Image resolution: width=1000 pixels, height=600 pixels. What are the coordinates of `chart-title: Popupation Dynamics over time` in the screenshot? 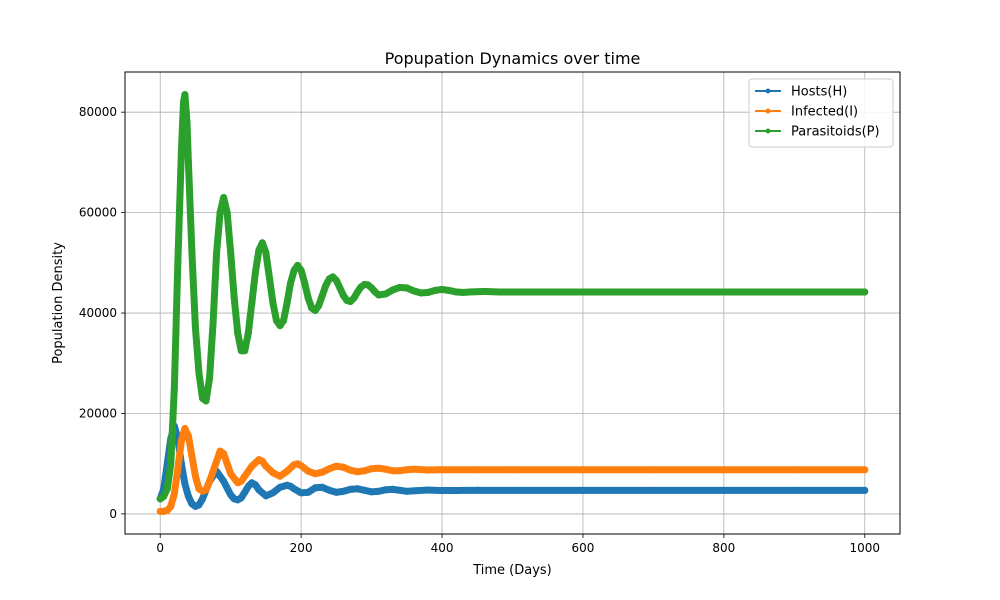 It's located at (513, 58).